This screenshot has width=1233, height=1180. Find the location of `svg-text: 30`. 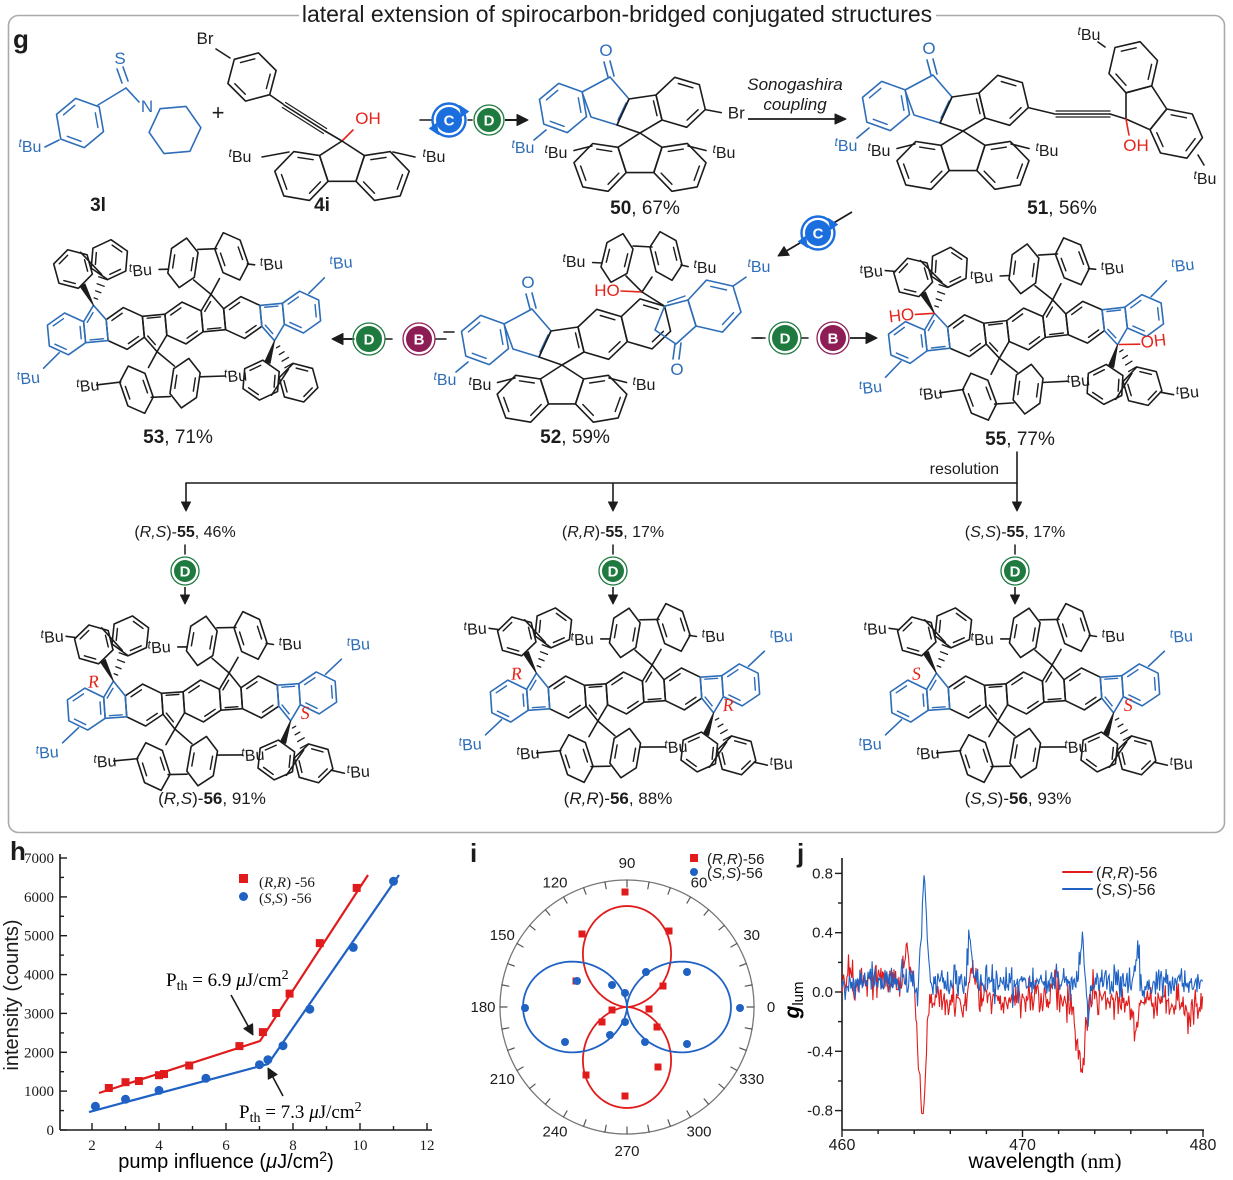

svg-text: 30 is located at coordinates (751, 935).